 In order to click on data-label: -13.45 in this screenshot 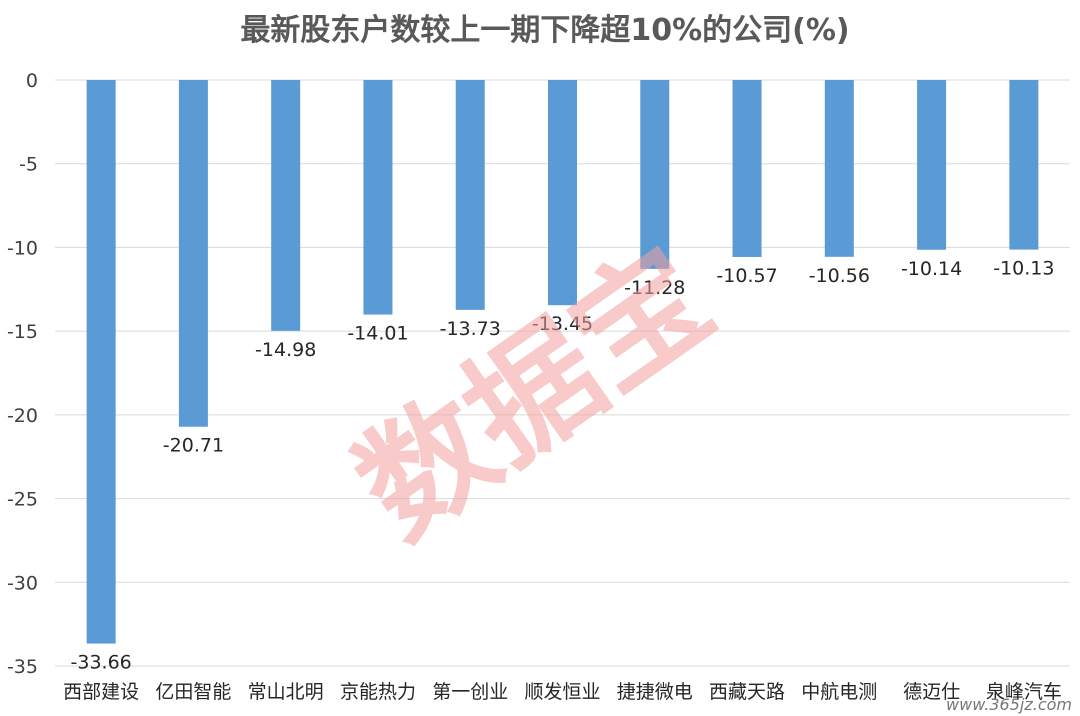, I will do `click(562, 324)`.